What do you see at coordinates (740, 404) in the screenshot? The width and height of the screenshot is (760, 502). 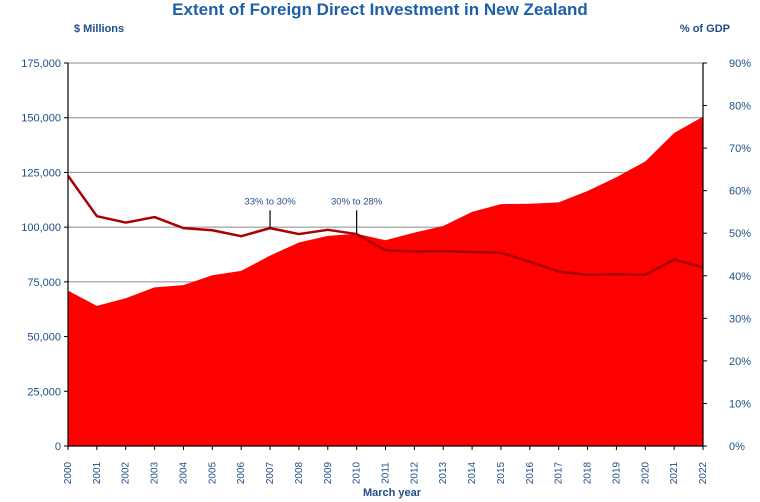 I see `right-tick-label: 10%` at bounding box center [740, 404].